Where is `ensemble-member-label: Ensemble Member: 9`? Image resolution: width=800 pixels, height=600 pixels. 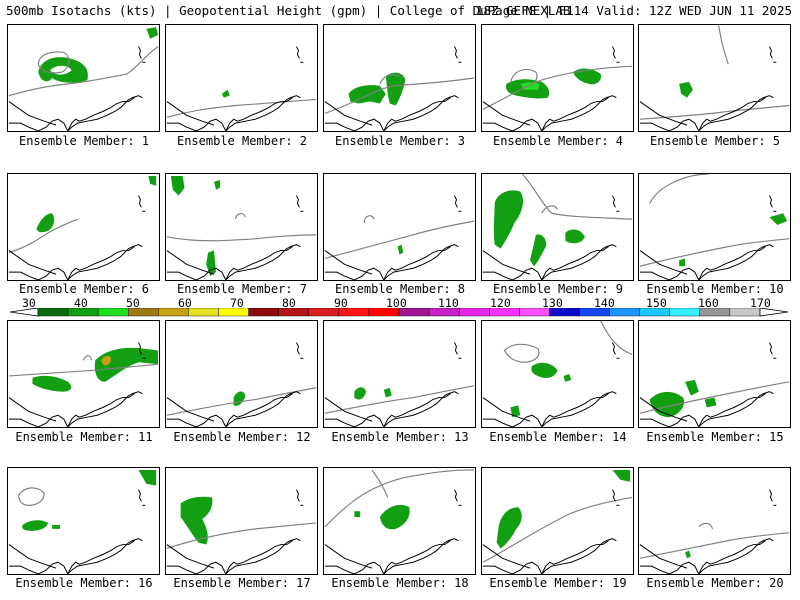 ensemble-member-label: Ensemble Member: 9 is located at coordinates (558, 289).